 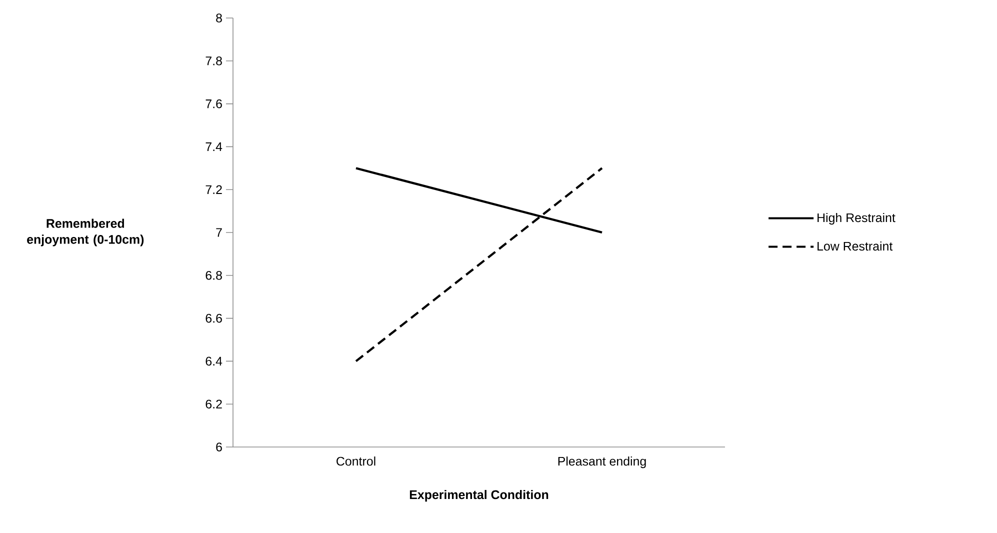 I want to click on y-tick-label: 7.8, so click(x=214, y=61).